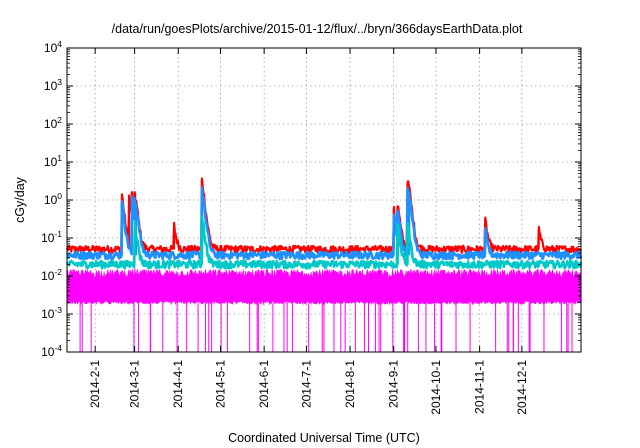  I want to click on x-tick-label: 2014-12-1, so click(522, 387).